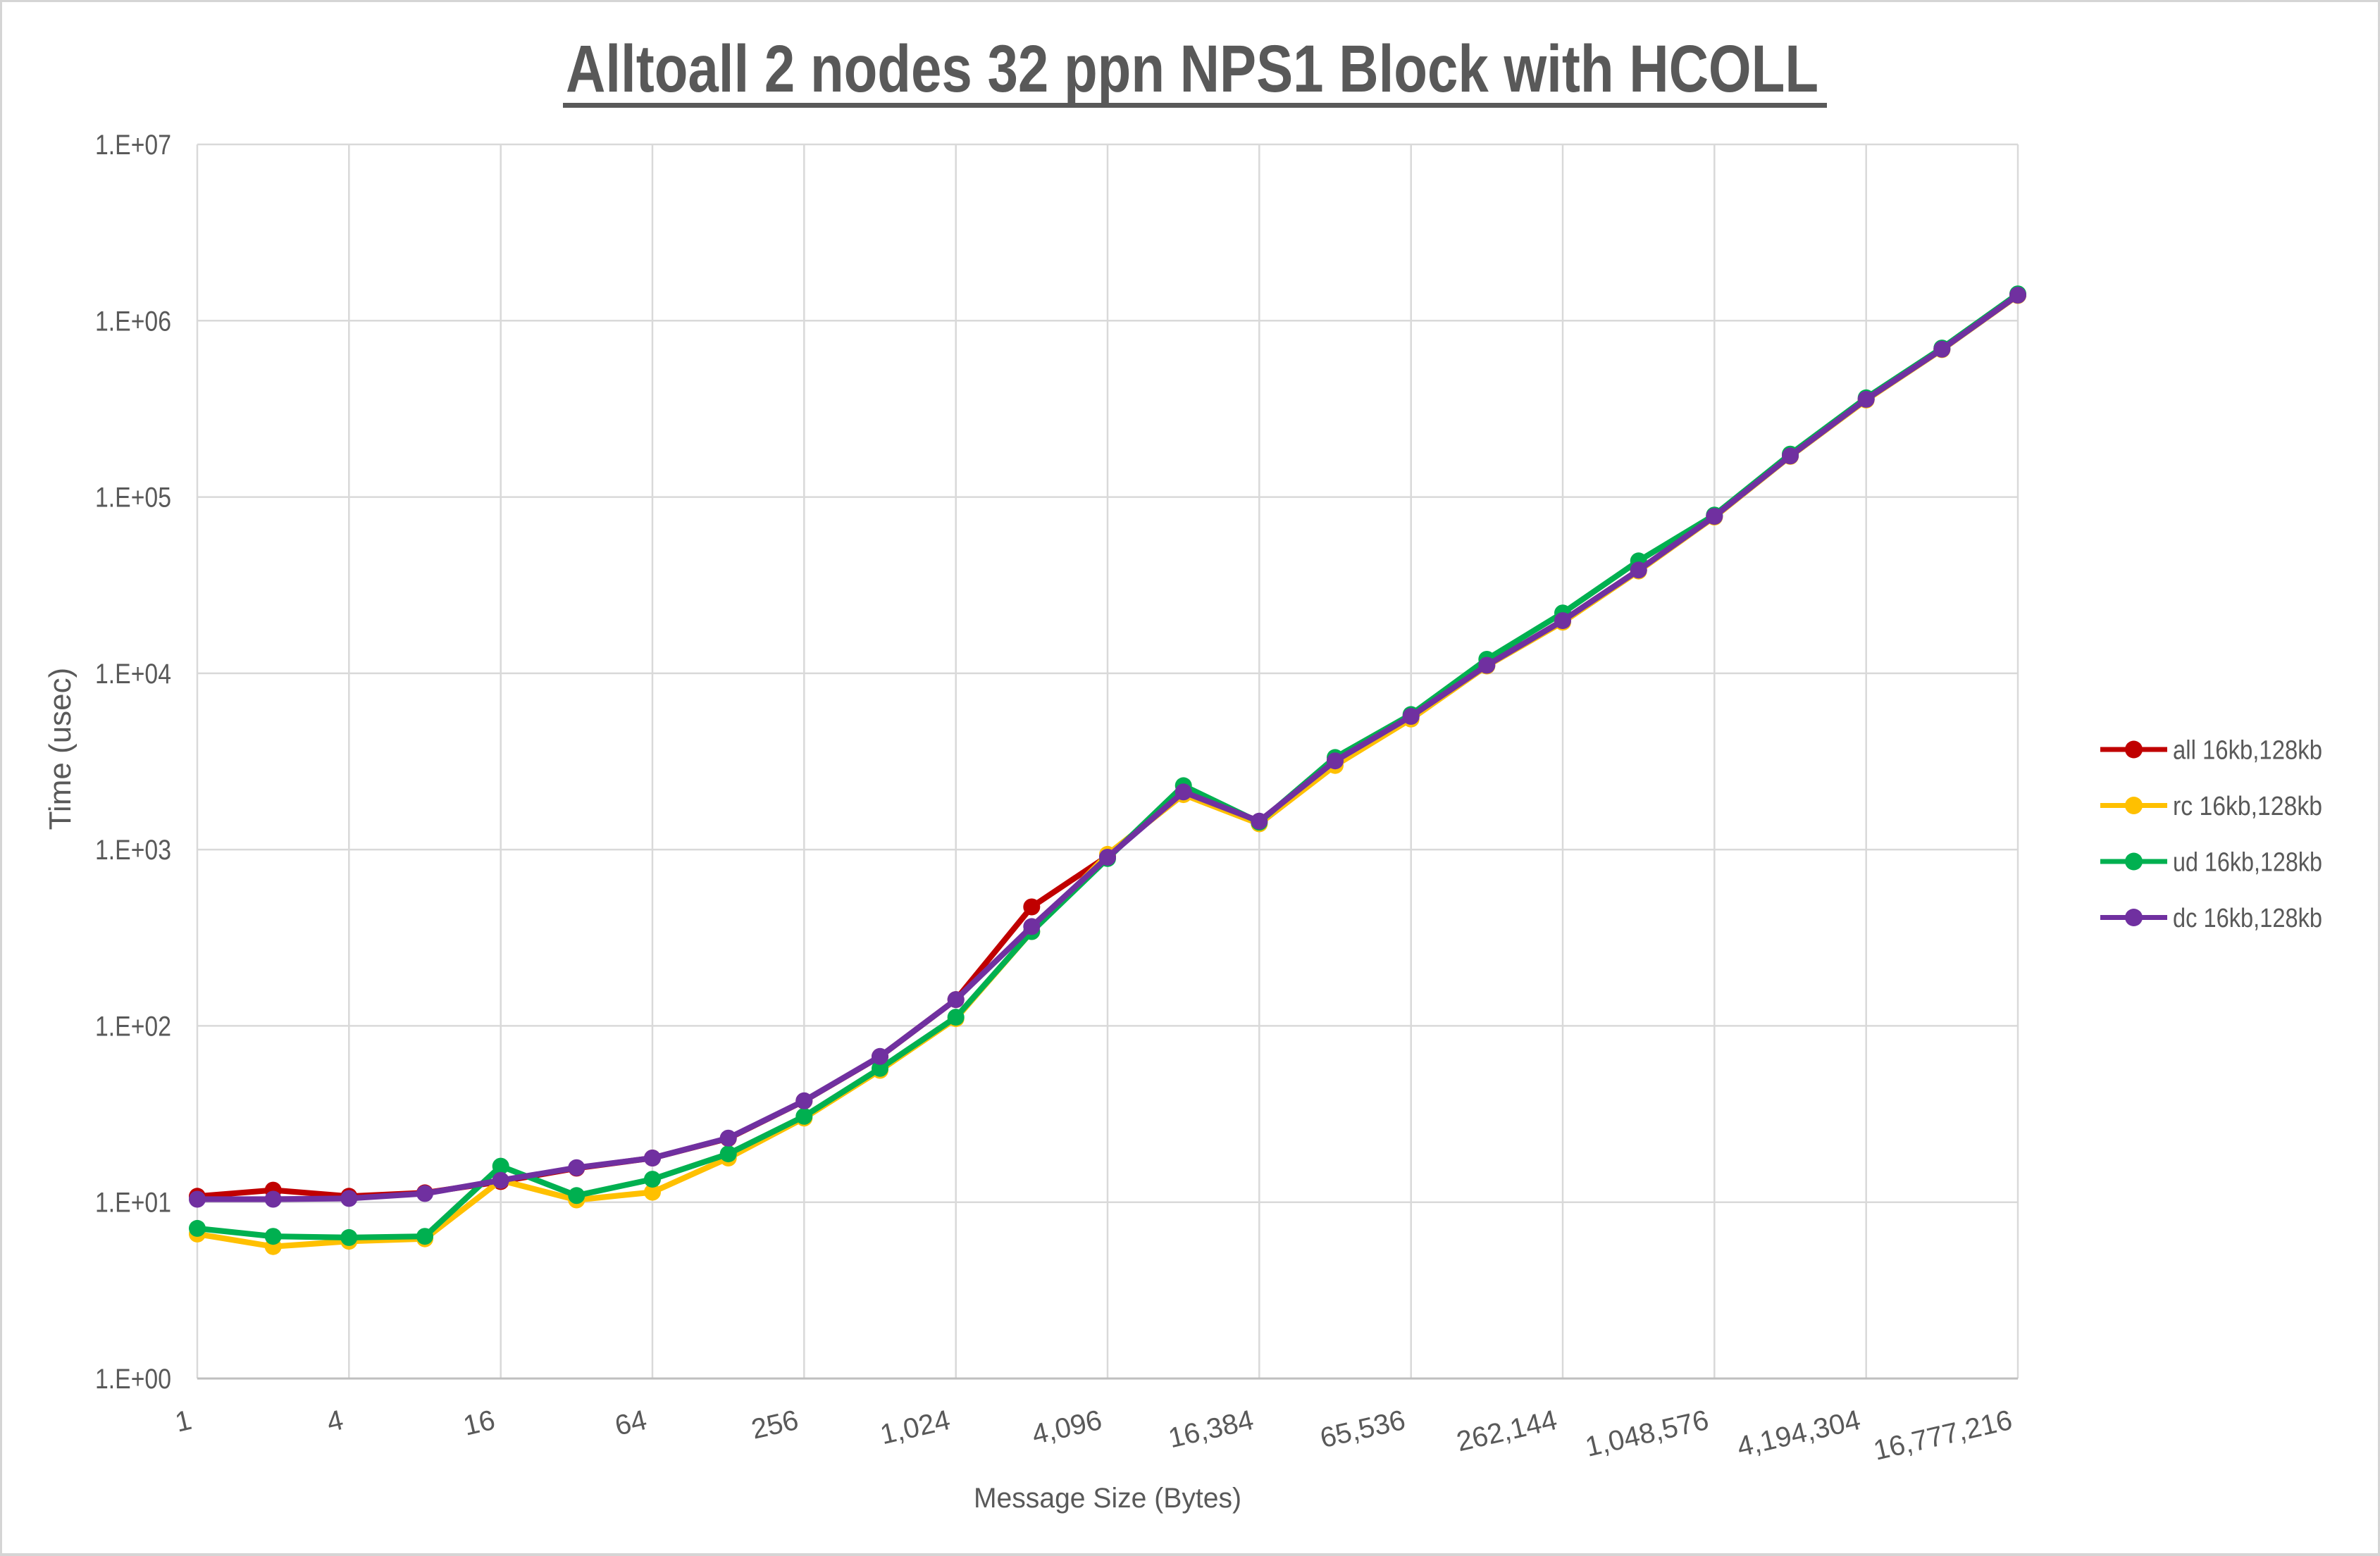  Describe the element at coordinates (478, 1423) in the screenshot. I see `svg-text: 16` at that location.